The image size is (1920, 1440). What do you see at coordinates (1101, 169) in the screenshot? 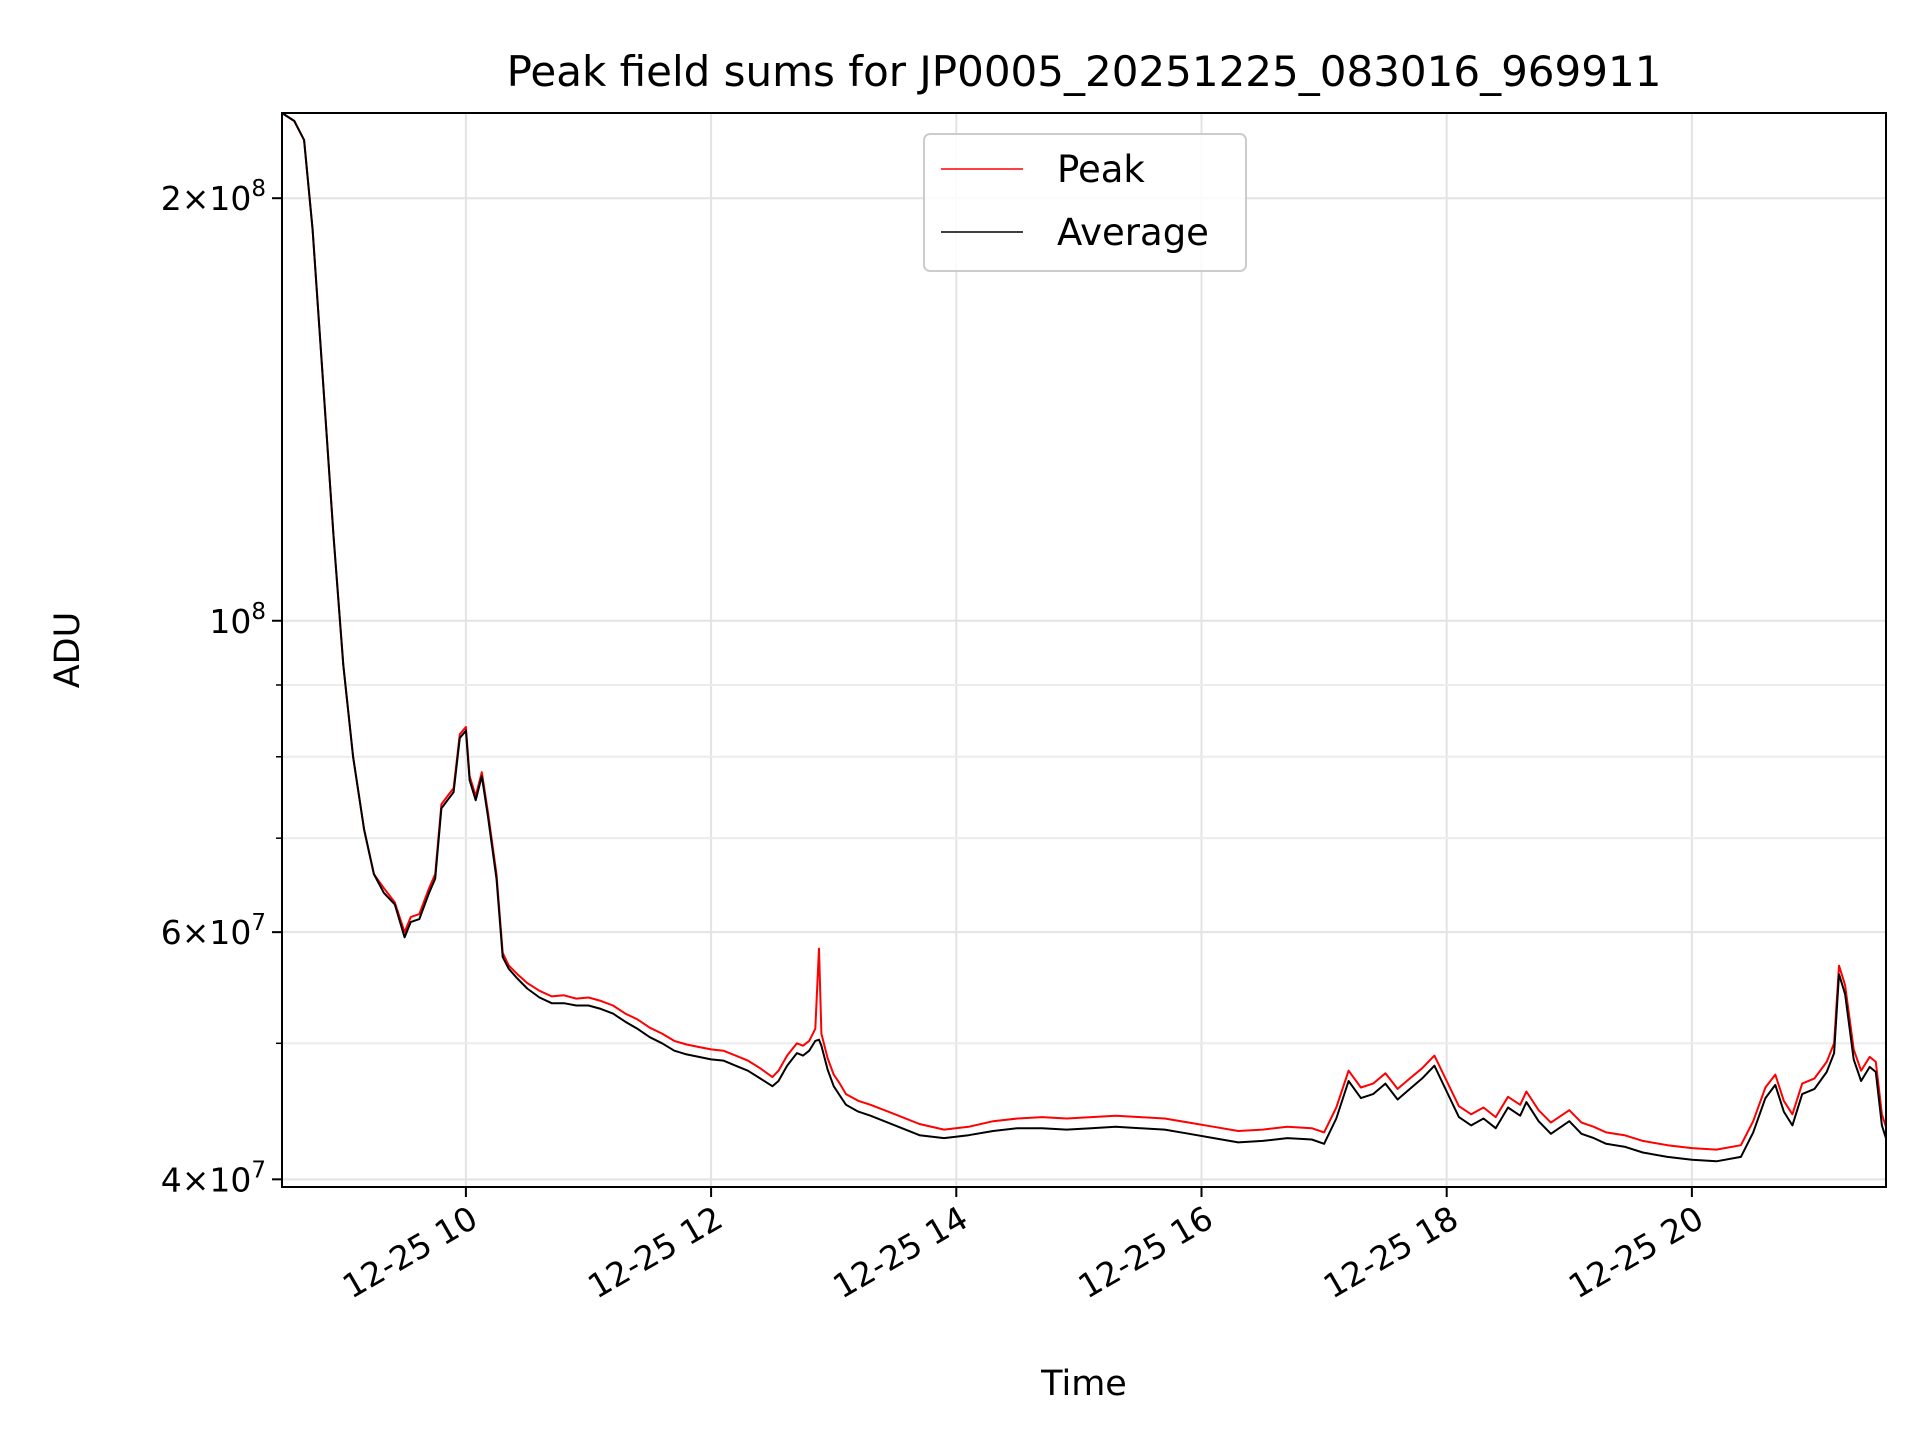
I see `legend-label-peak: Peak` at bounding box center [1101, 169].